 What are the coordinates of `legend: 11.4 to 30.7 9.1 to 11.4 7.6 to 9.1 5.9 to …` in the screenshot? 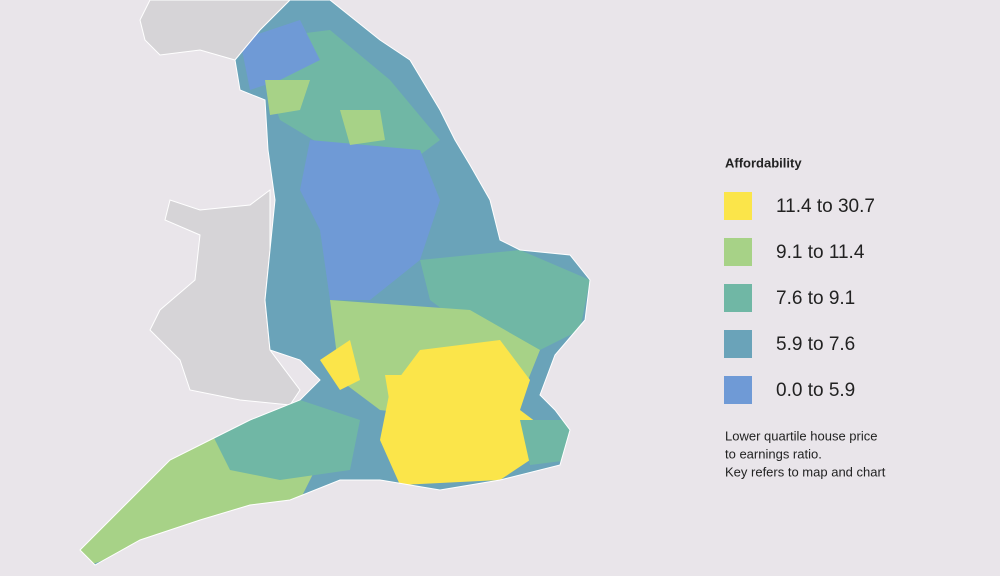 It's located at (799, 298).